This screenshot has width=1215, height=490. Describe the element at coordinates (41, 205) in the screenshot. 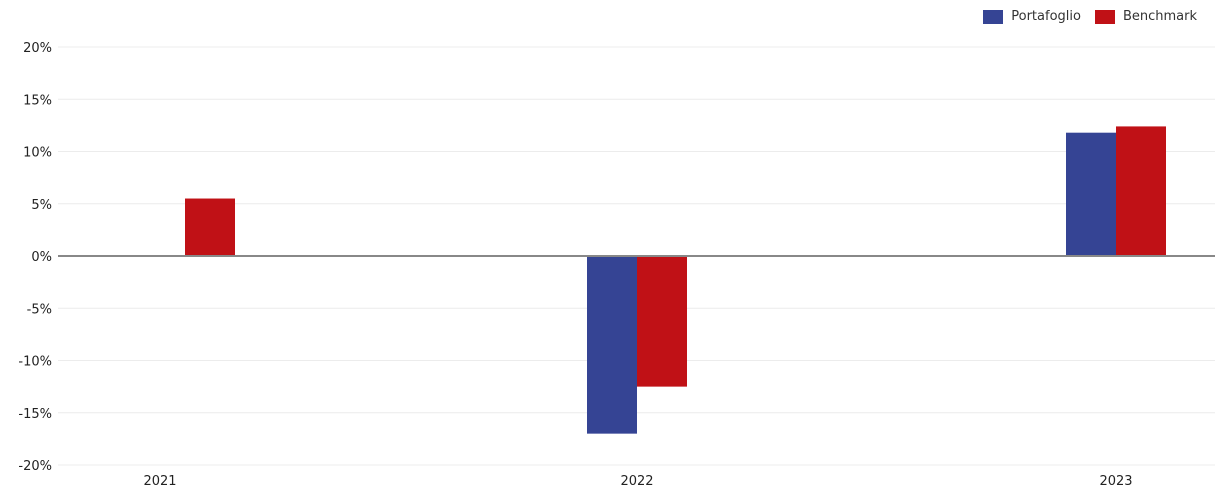

I see `y-tick-label: 5%` at that location.